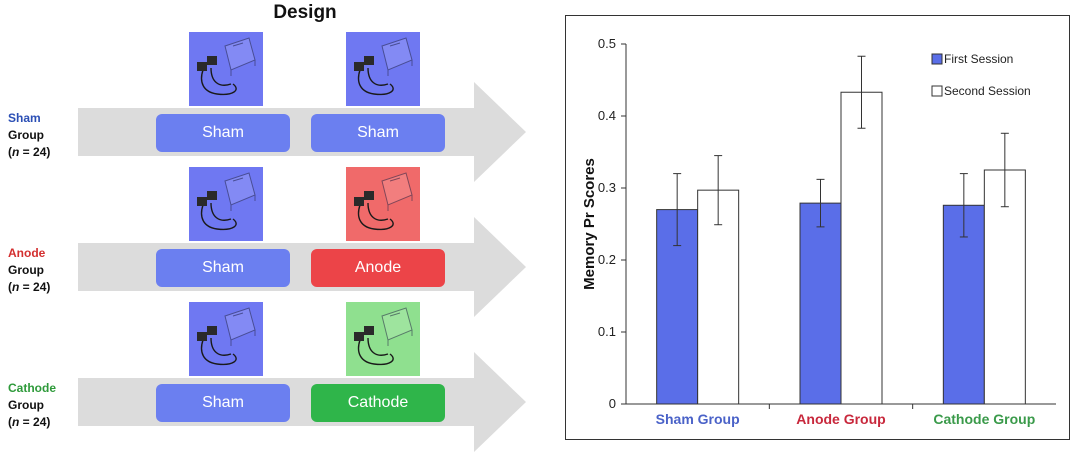  Describe the element at coordinates (305, 12) in the screenshot. I see `design-title: Design` at that location.